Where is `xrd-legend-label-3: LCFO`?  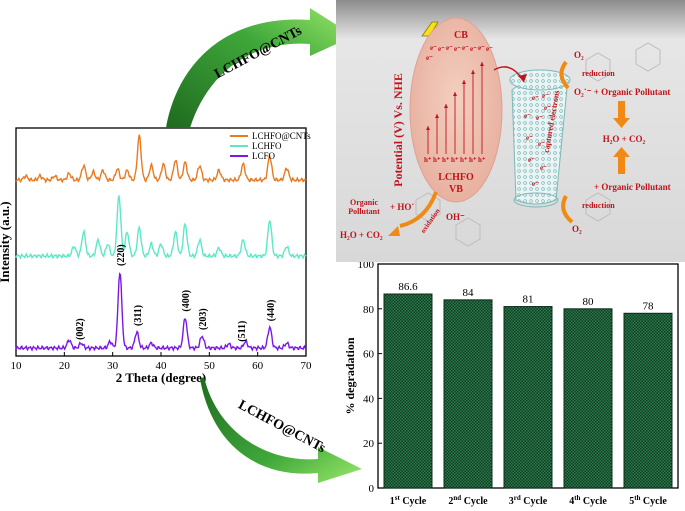
xrd-legend-label-3: LCFO is located at coordinates (264, 156).